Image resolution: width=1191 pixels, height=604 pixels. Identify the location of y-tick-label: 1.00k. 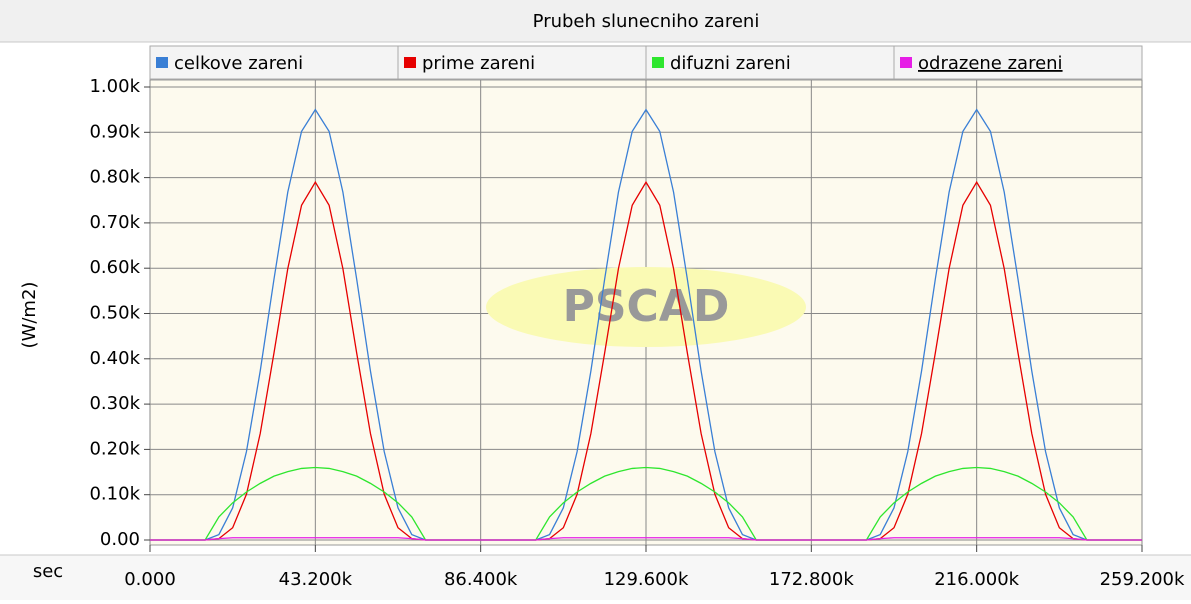
(114, 86).